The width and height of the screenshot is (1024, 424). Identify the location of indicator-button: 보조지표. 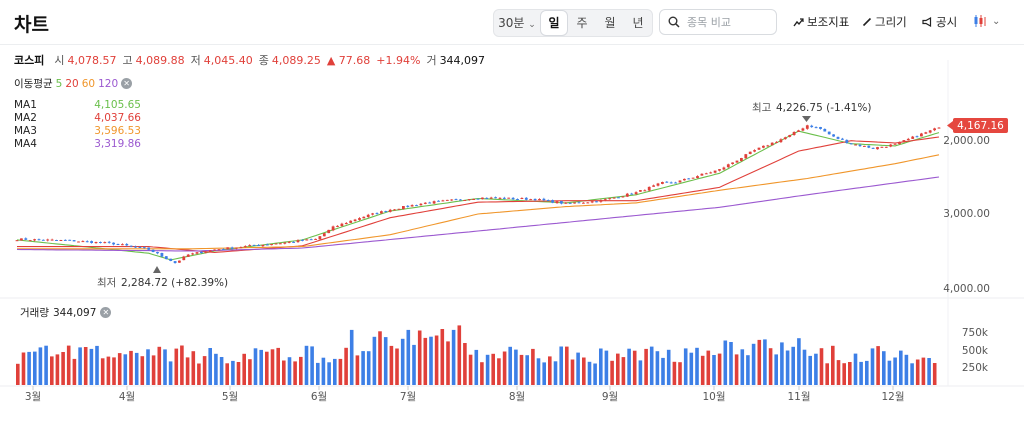
(821, 22).